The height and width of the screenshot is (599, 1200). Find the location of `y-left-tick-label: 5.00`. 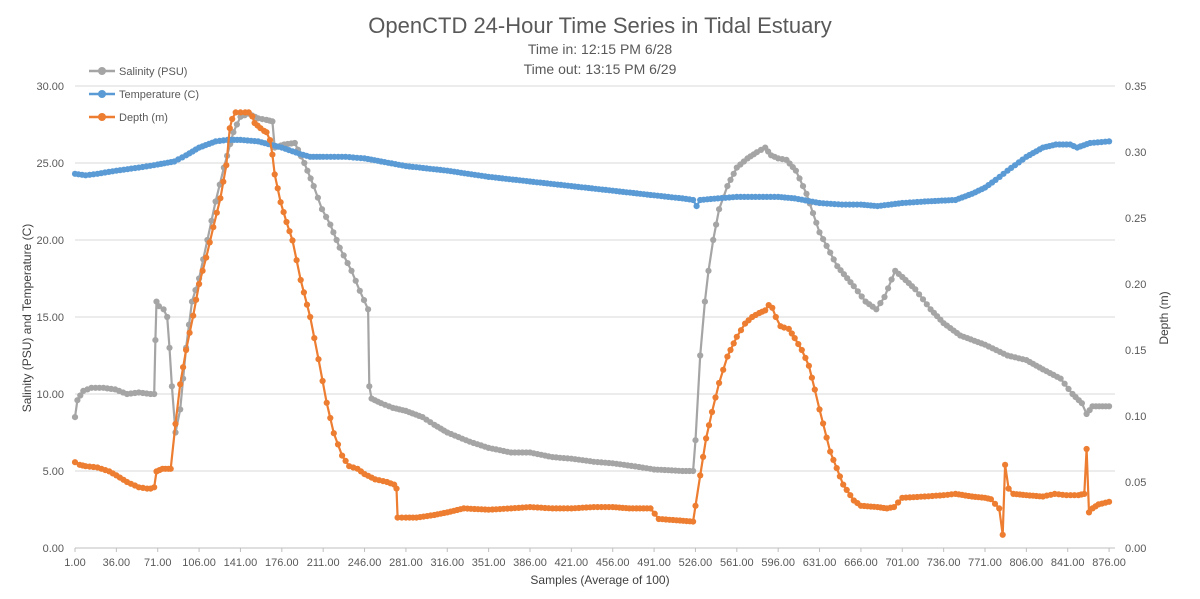

y-left-tick-label: 5.00 is located at coordinates (53, 472).